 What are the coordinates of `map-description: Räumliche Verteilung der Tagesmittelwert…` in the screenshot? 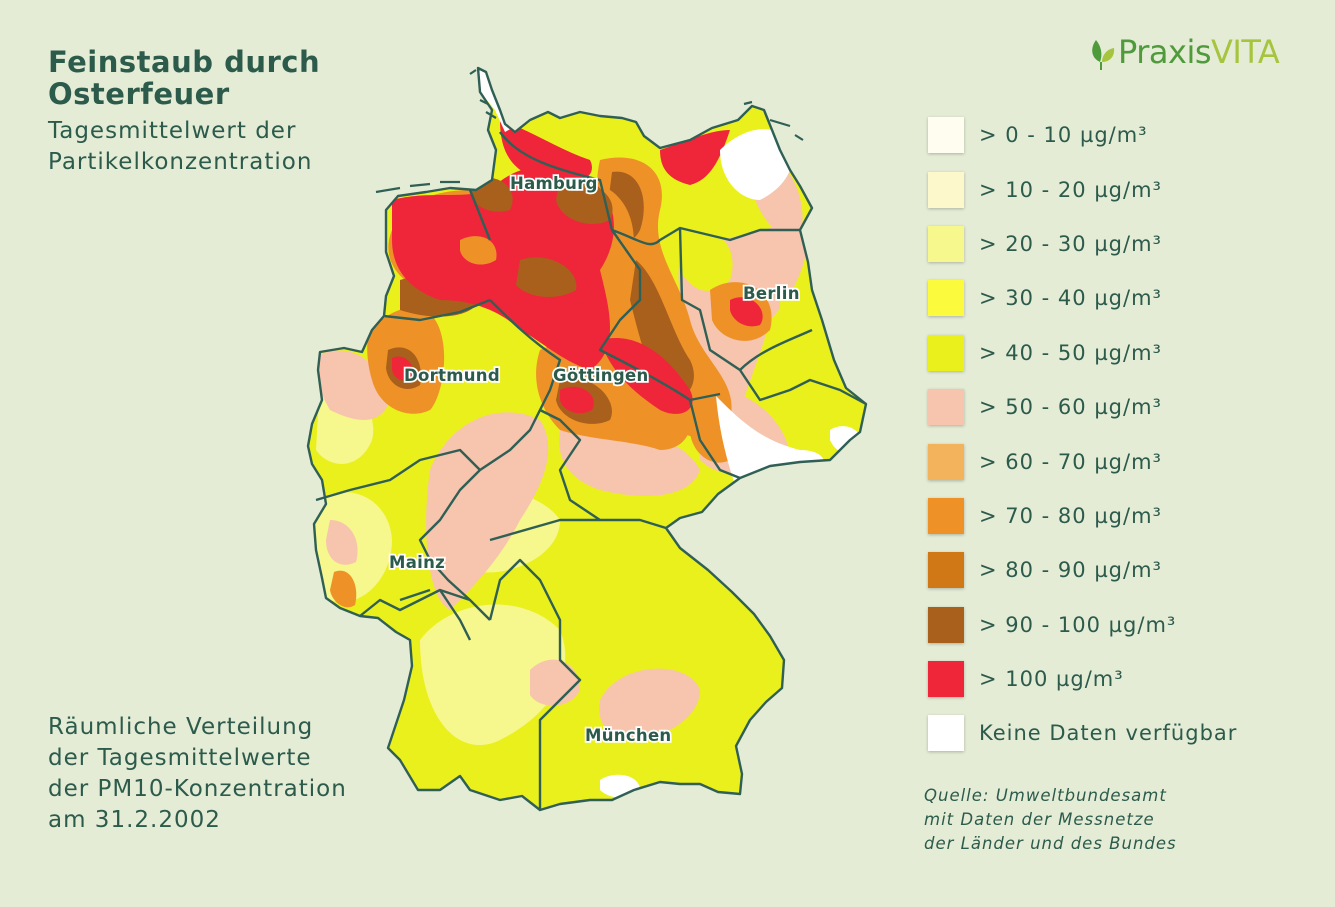 It's located at (197, 774).